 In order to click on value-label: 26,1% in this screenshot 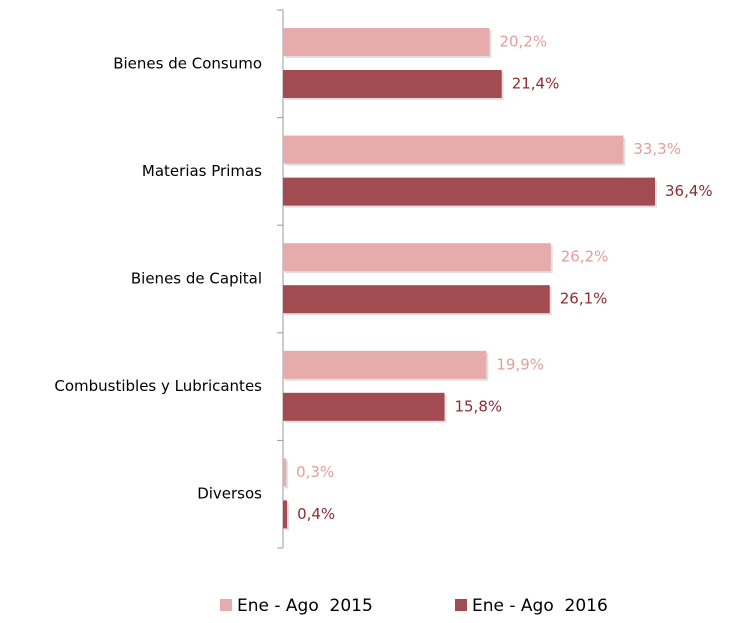, I will do `click(584, 299)`.